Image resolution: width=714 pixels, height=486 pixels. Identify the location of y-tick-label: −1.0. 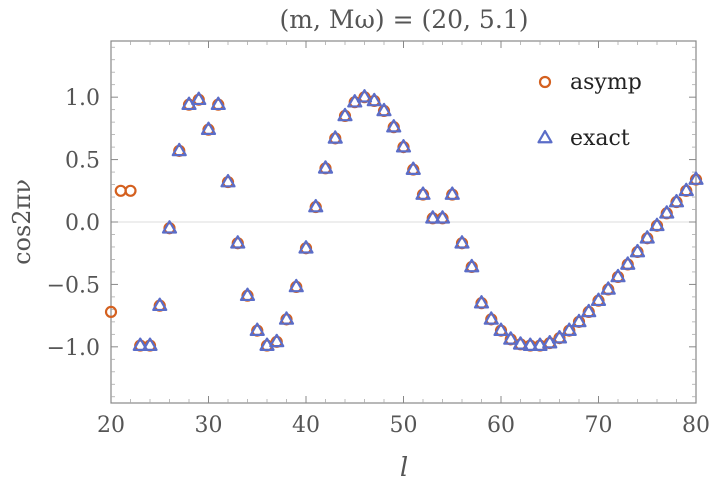
(73, 348).